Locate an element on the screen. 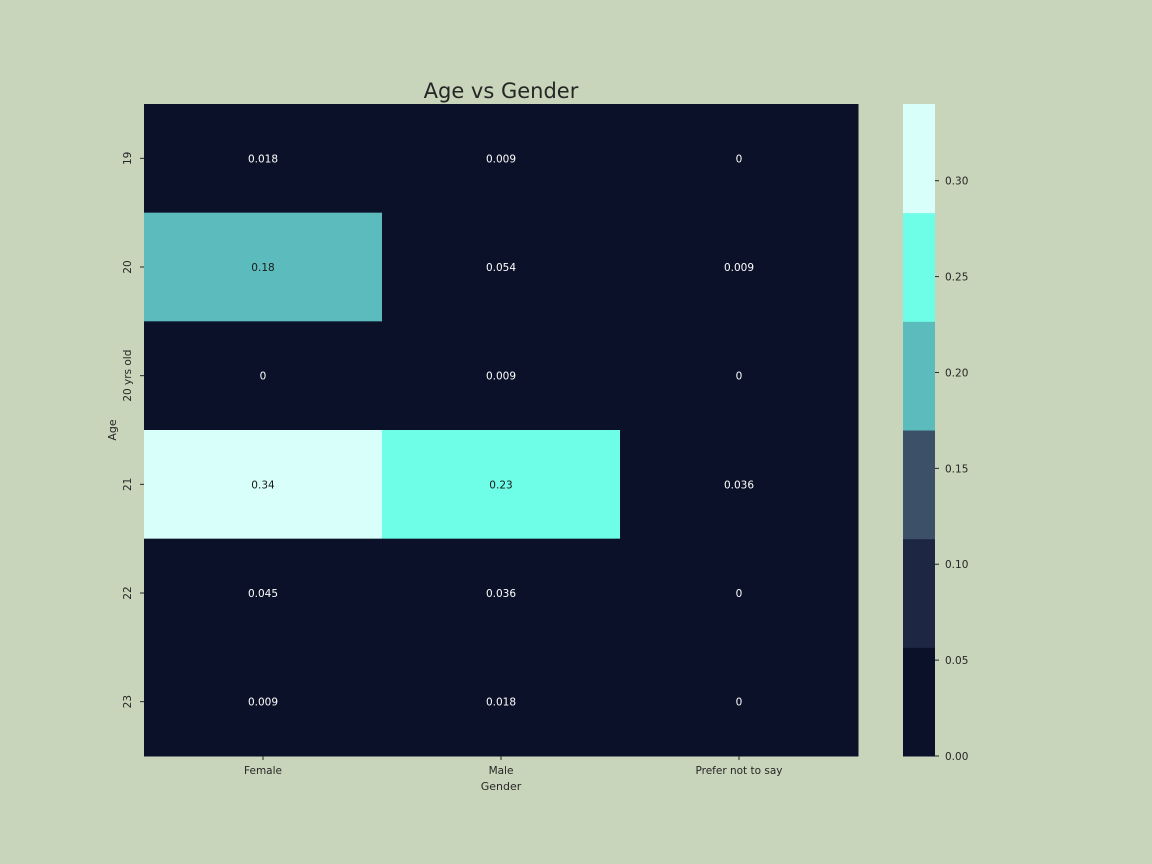 The height and width of the screenshot is (864, 1152). x-tick-label: Male is located at coordinates (501, 771).